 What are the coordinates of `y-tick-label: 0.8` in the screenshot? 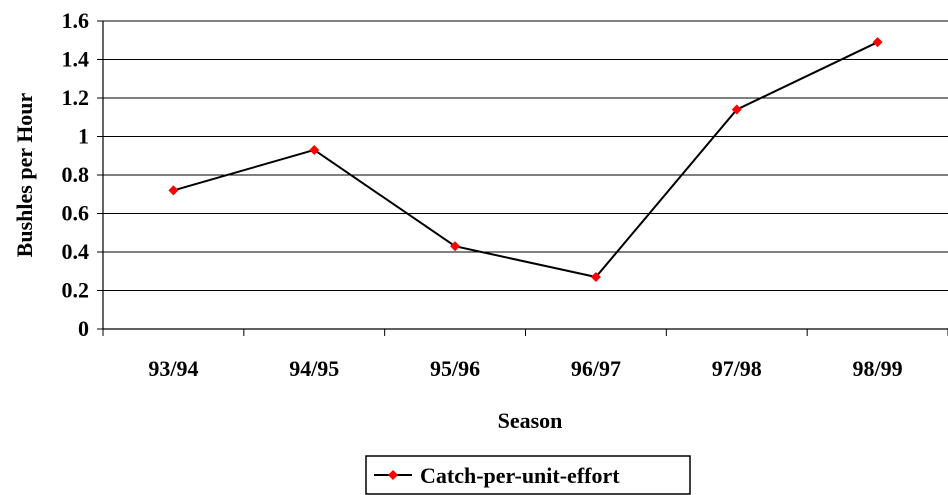 It's located at (76, 174).